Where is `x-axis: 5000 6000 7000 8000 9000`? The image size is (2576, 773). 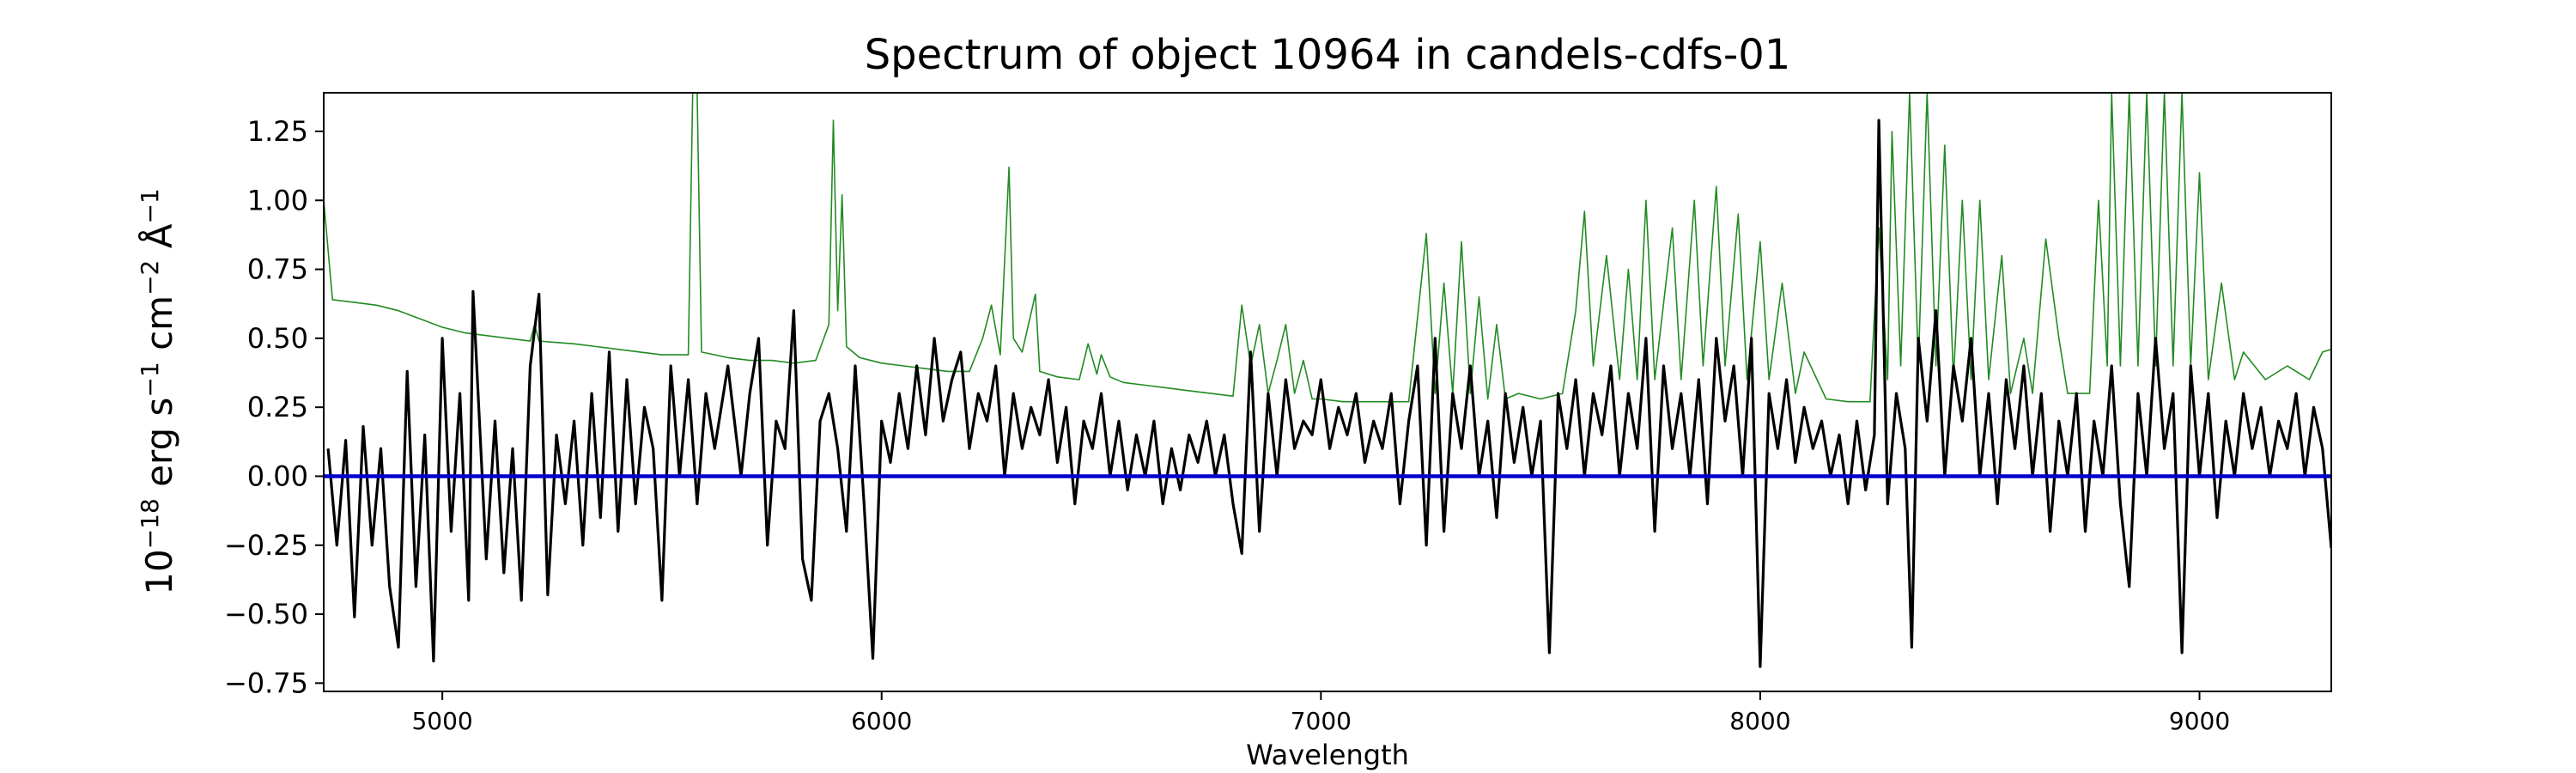 x-axis: 5000 6000 7000 8000 9000 is located at coordinates (1320, 713).